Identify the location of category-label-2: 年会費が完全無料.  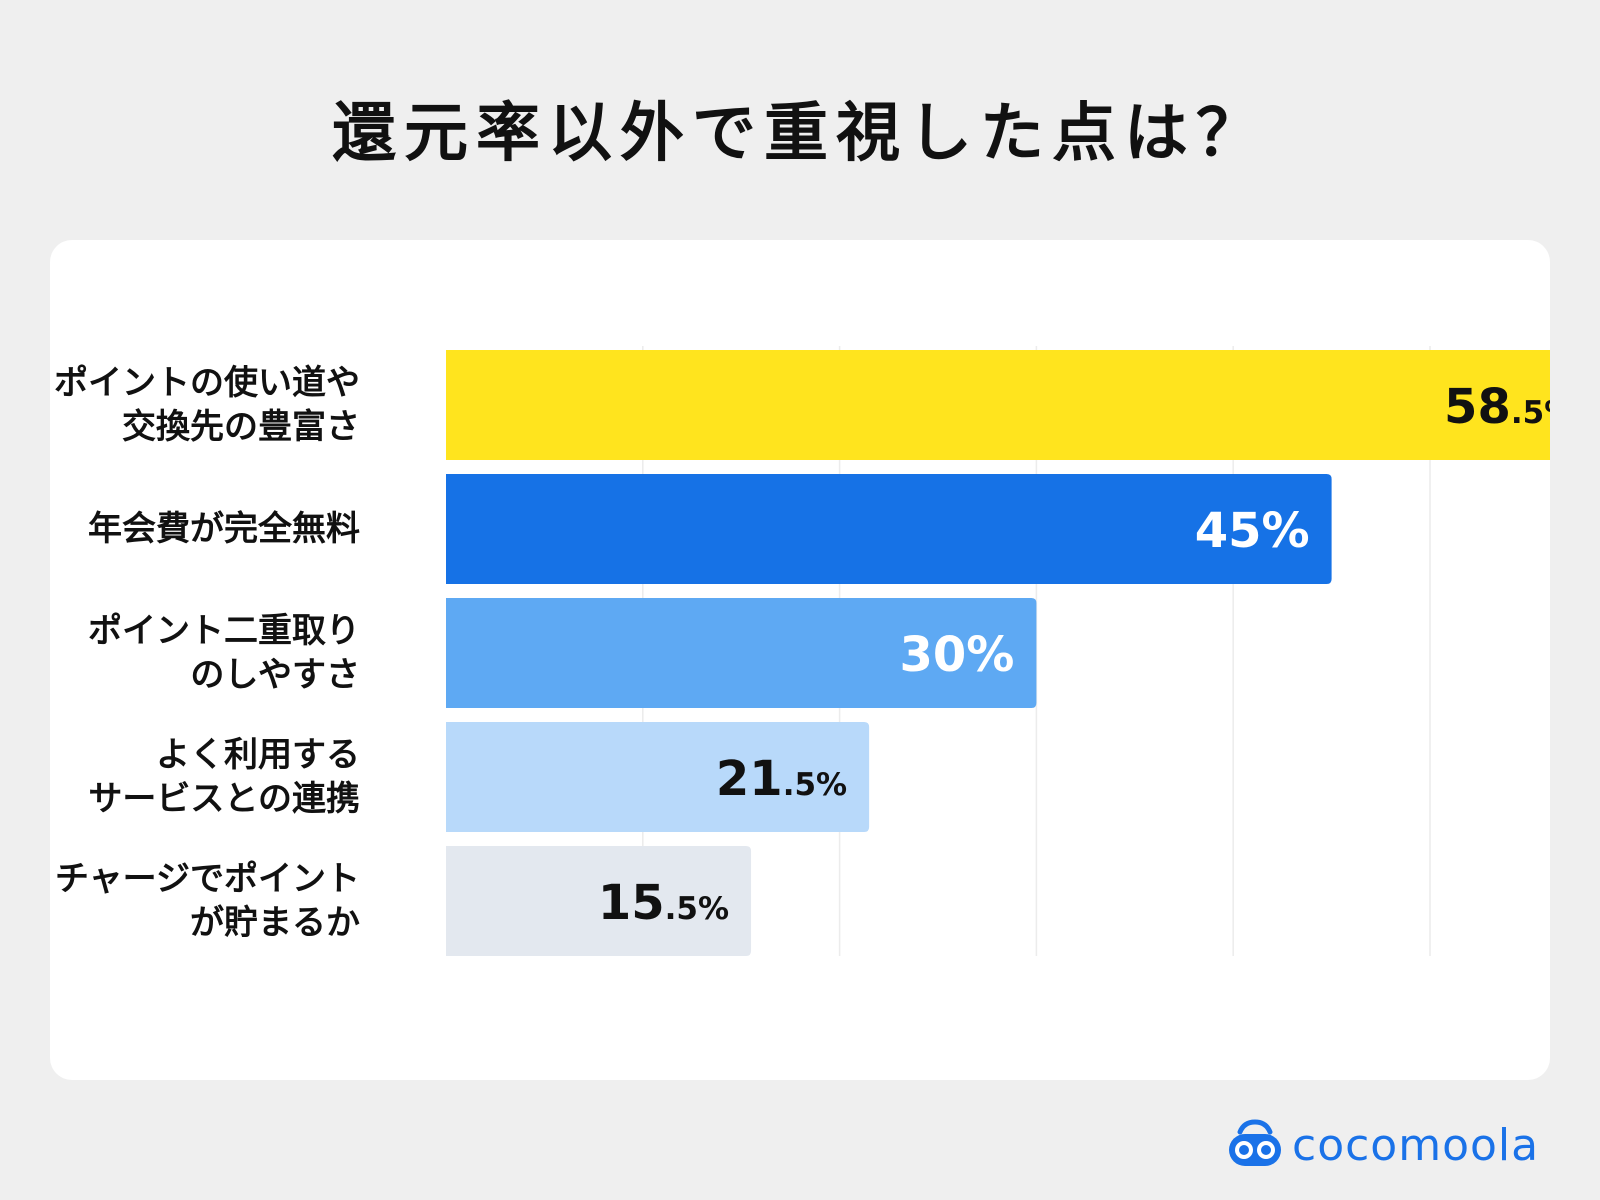
(224, 529).